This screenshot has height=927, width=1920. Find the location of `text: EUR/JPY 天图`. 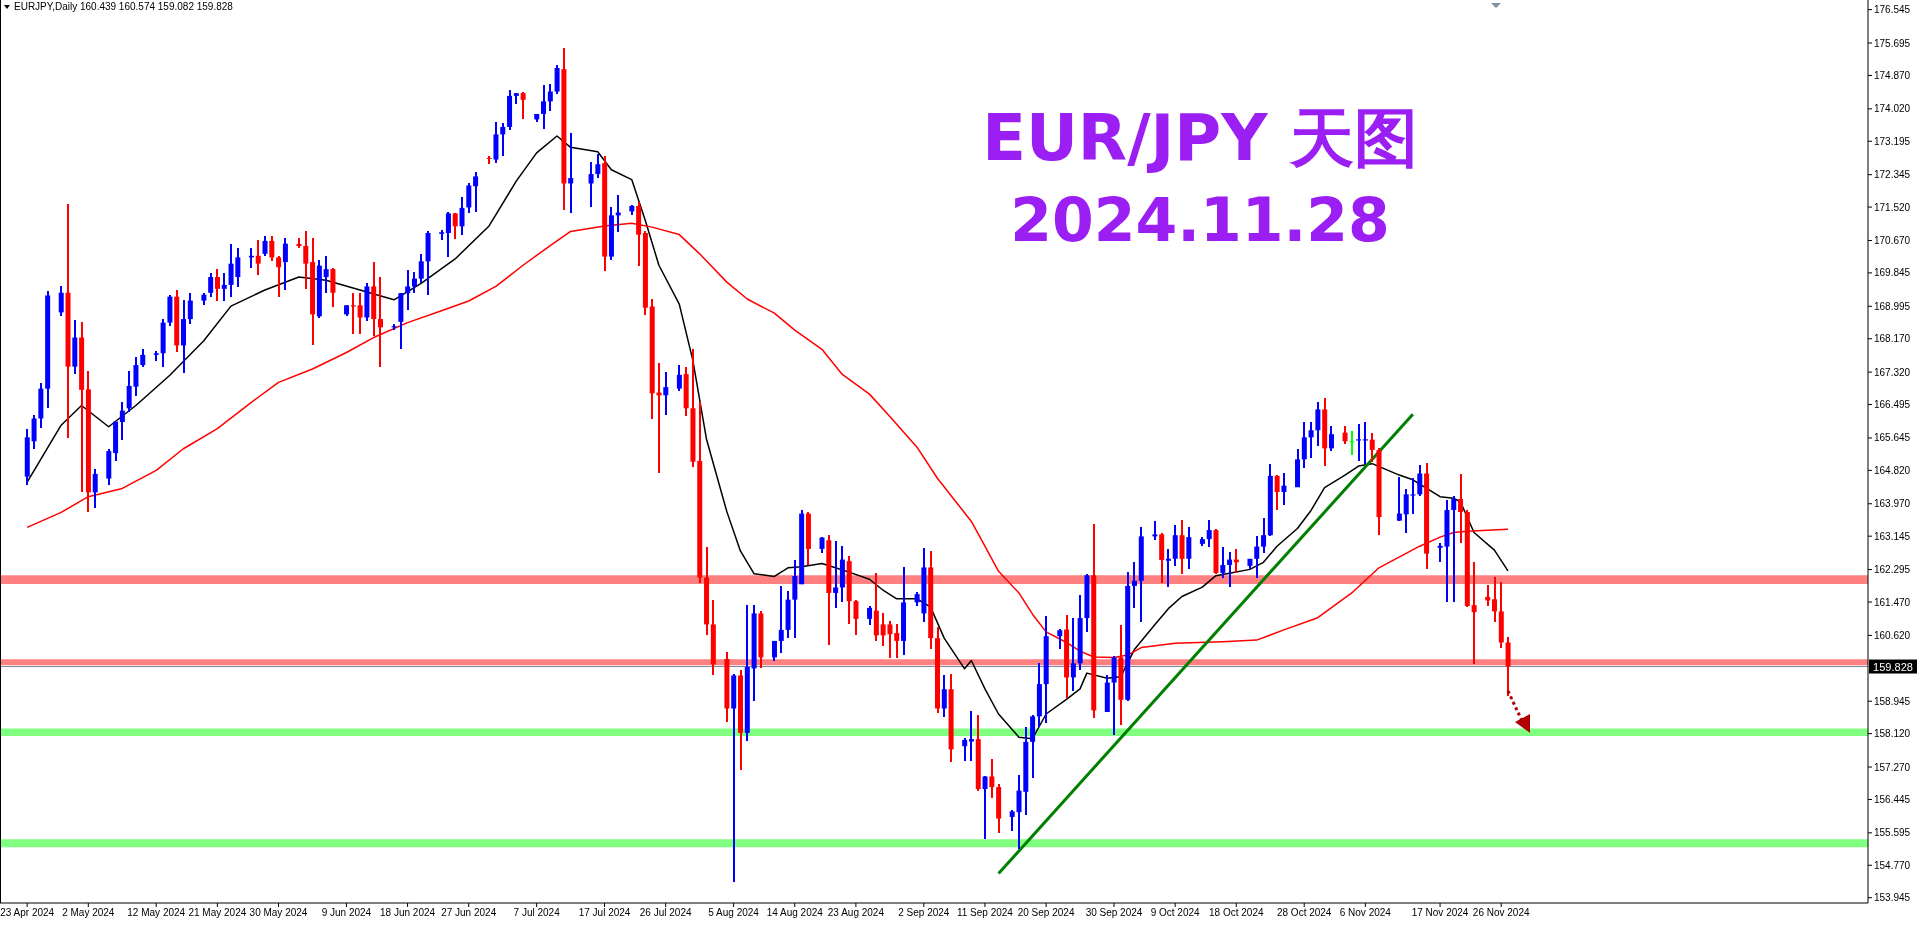

text: EUR/JPY 天图 is located at coordinates (1200, 138).